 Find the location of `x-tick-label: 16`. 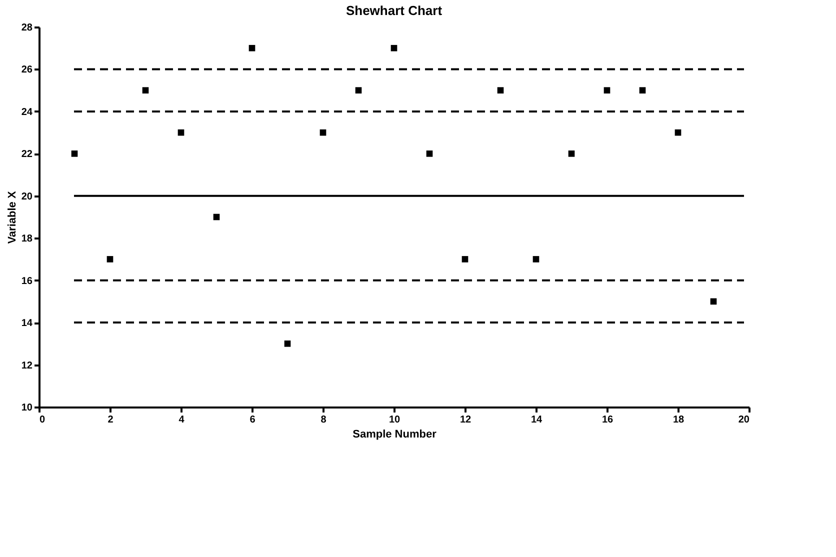

x-tick-label: 16 is located at coordinates (608, 420).